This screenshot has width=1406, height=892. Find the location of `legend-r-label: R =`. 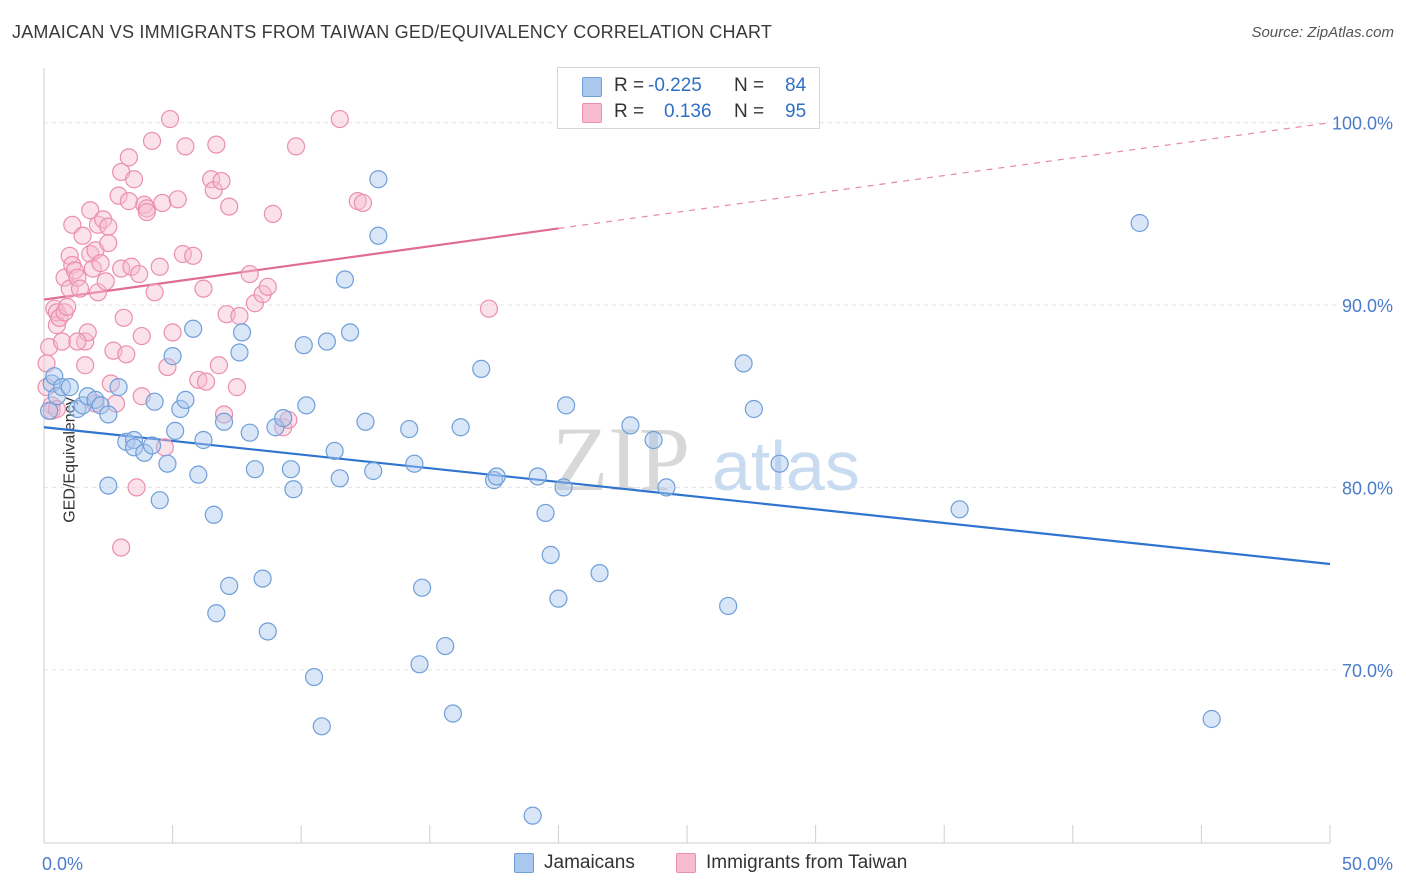

legend-r-label: R = is located at coordinates (629, 85).